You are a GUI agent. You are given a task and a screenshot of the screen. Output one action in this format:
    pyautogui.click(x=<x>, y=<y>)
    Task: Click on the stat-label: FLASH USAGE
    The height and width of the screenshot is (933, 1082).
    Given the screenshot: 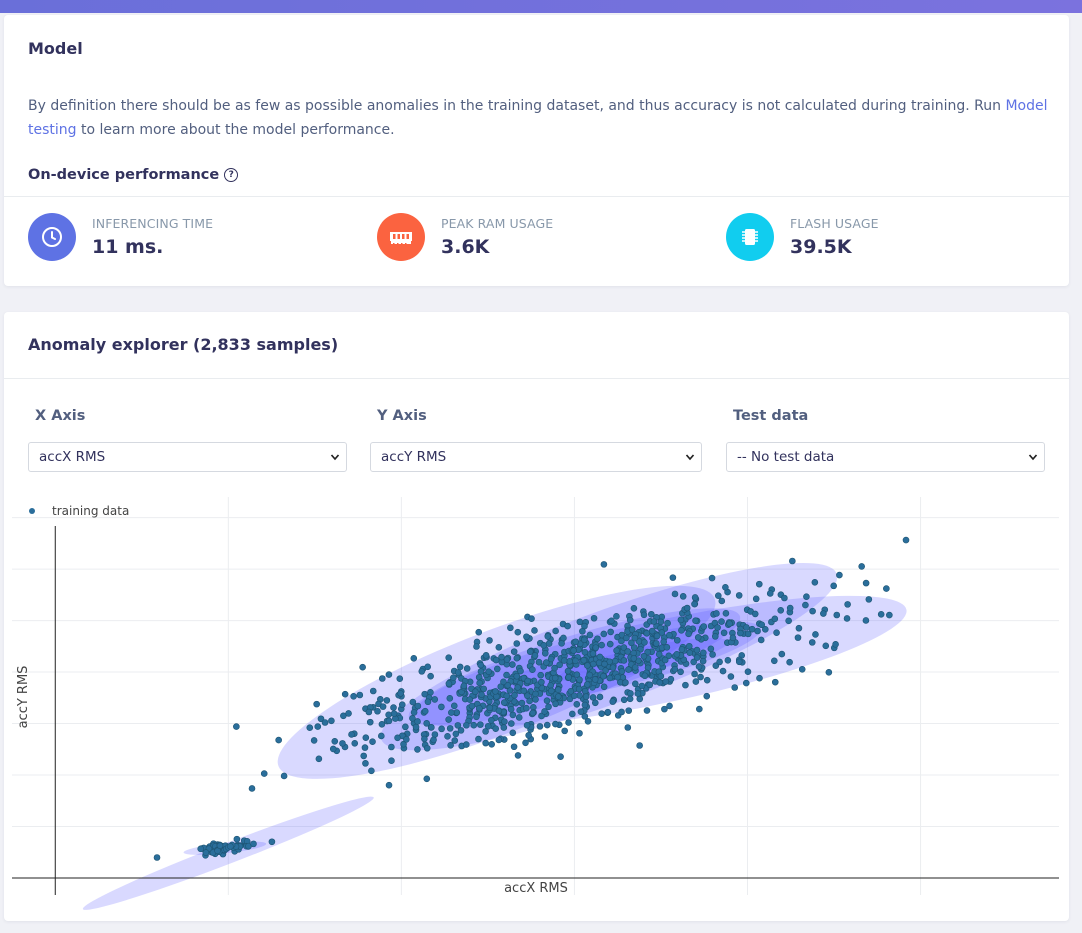 What is the action you would take?
    pyautogui.click(x=834, y=223)
    